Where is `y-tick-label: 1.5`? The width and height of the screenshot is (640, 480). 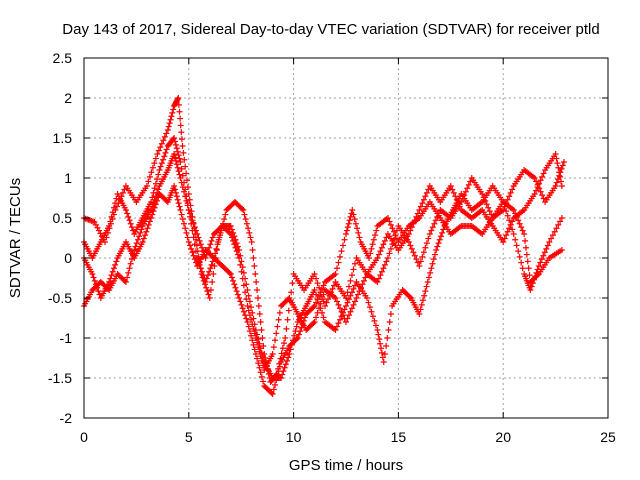 y-tick-label: 1.5 is located at coordinates (63, 138).